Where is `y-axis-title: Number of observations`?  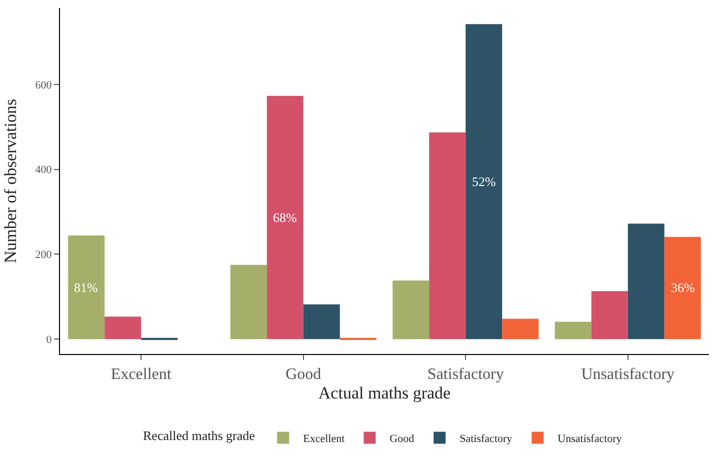
y-axis-title: Number of observations is located at coordinates (10, 181).